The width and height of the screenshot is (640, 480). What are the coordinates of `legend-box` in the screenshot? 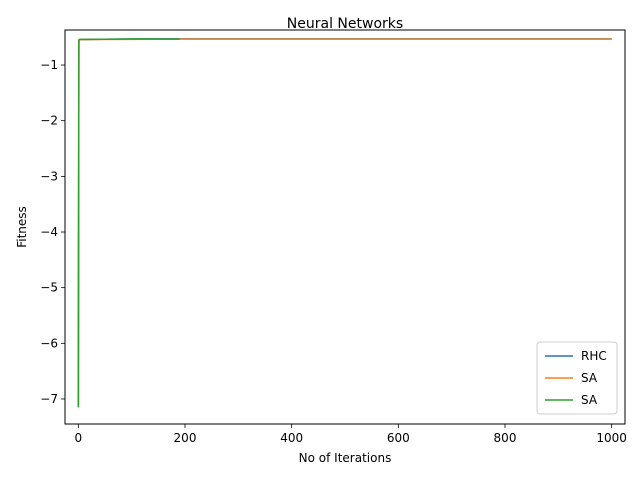 It's located at (577, 378).